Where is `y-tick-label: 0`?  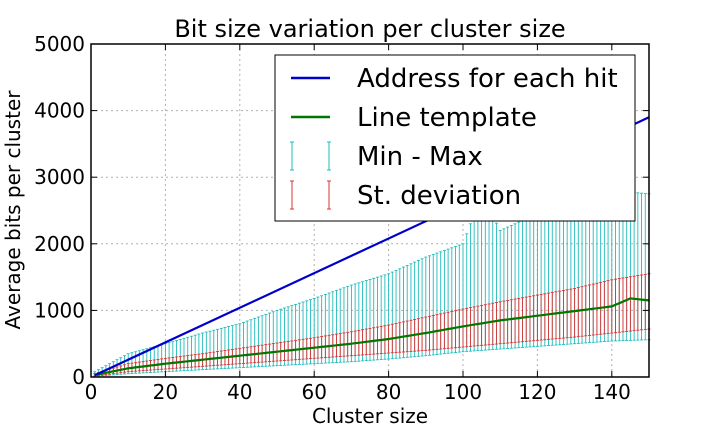
y-tick-label: 0 is located at coordinates (78, 377).